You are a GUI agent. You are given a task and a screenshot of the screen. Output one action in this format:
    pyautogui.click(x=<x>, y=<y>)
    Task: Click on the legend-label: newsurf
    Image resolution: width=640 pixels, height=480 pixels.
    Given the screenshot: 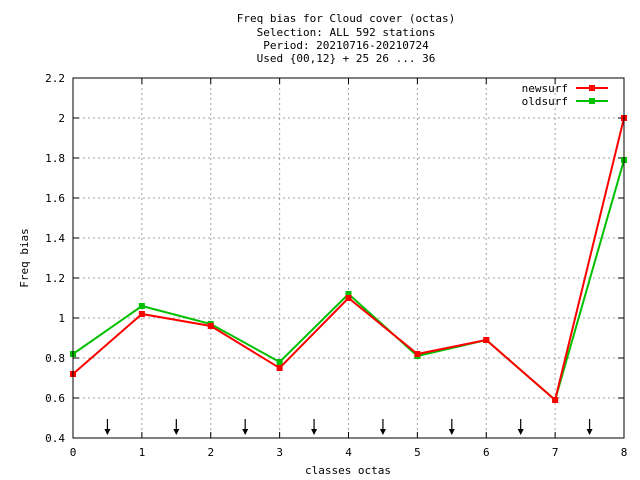 What is the action you would take?
    pyautogui.click(x=545, y=88)
    